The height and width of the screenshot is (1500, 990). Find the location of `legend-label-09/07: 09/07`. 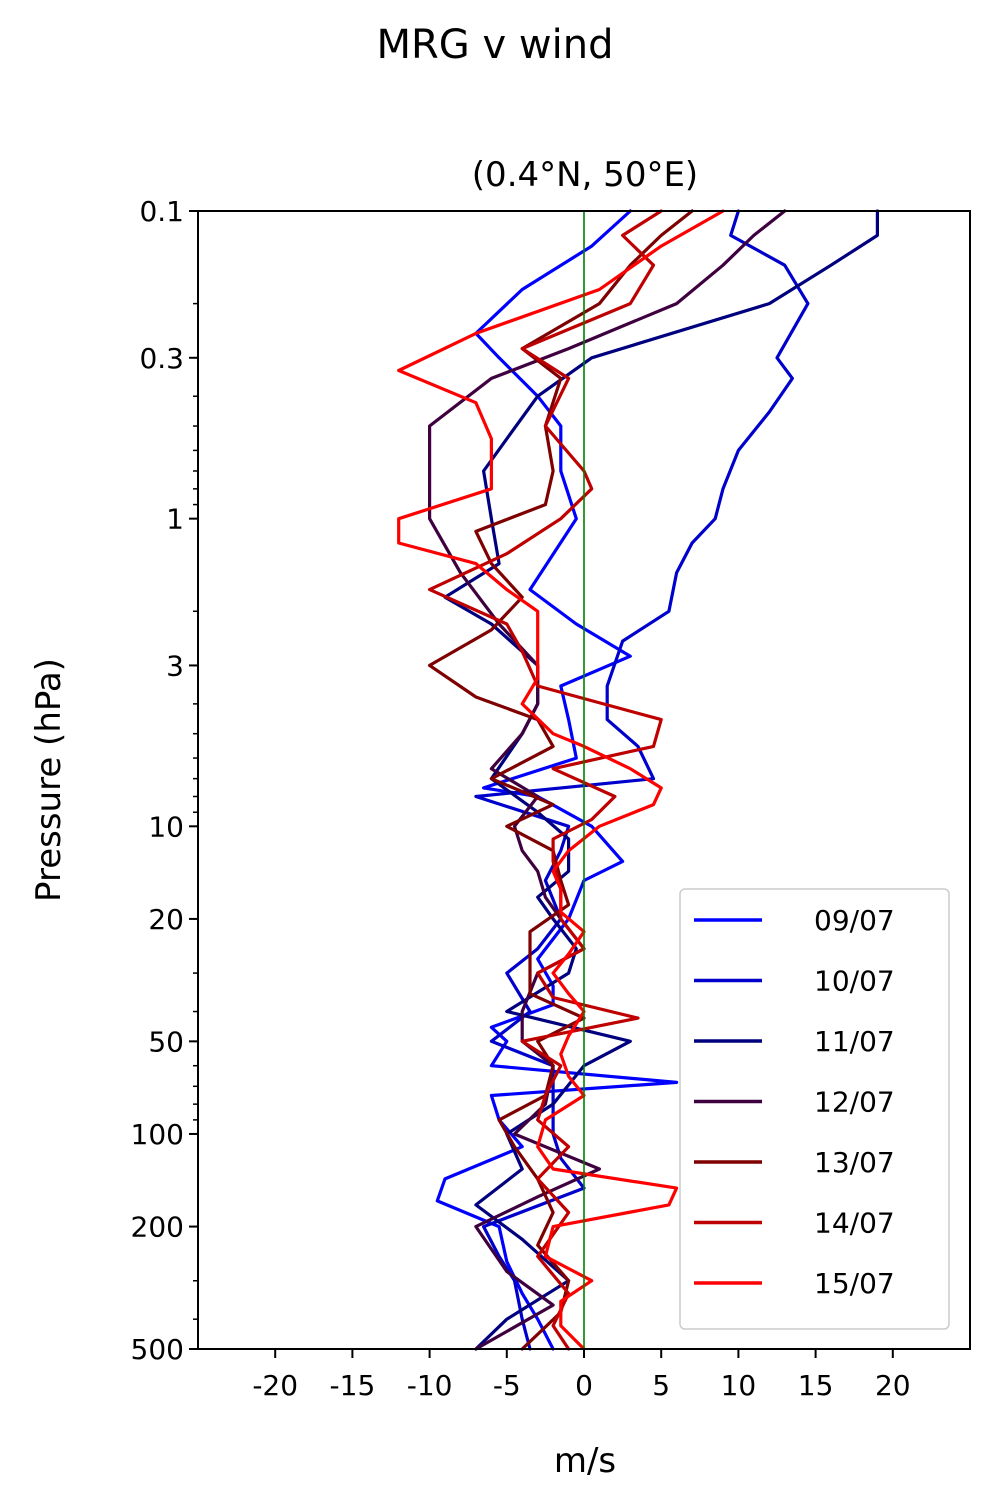

legend-label-09/07: 09/07 is located at coordinates (854, 920).